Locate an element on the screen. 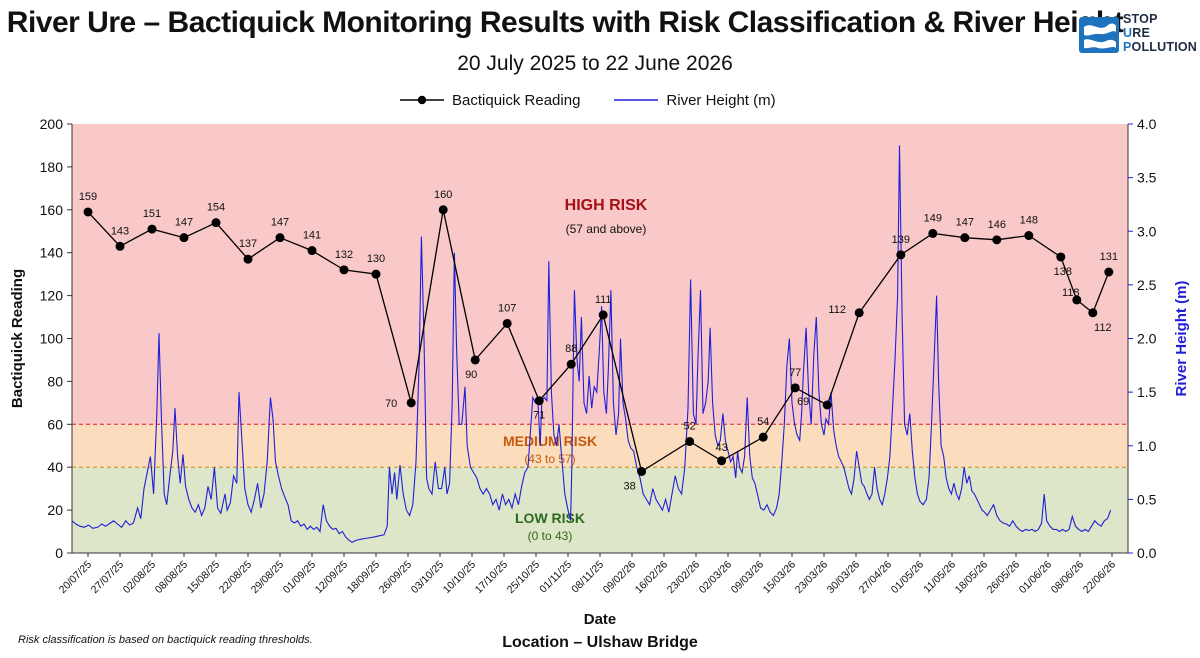 The width and height of the screenshot is (1200, 658). y2-tick-label: 2.5 is located at coordinates (1147, 285).